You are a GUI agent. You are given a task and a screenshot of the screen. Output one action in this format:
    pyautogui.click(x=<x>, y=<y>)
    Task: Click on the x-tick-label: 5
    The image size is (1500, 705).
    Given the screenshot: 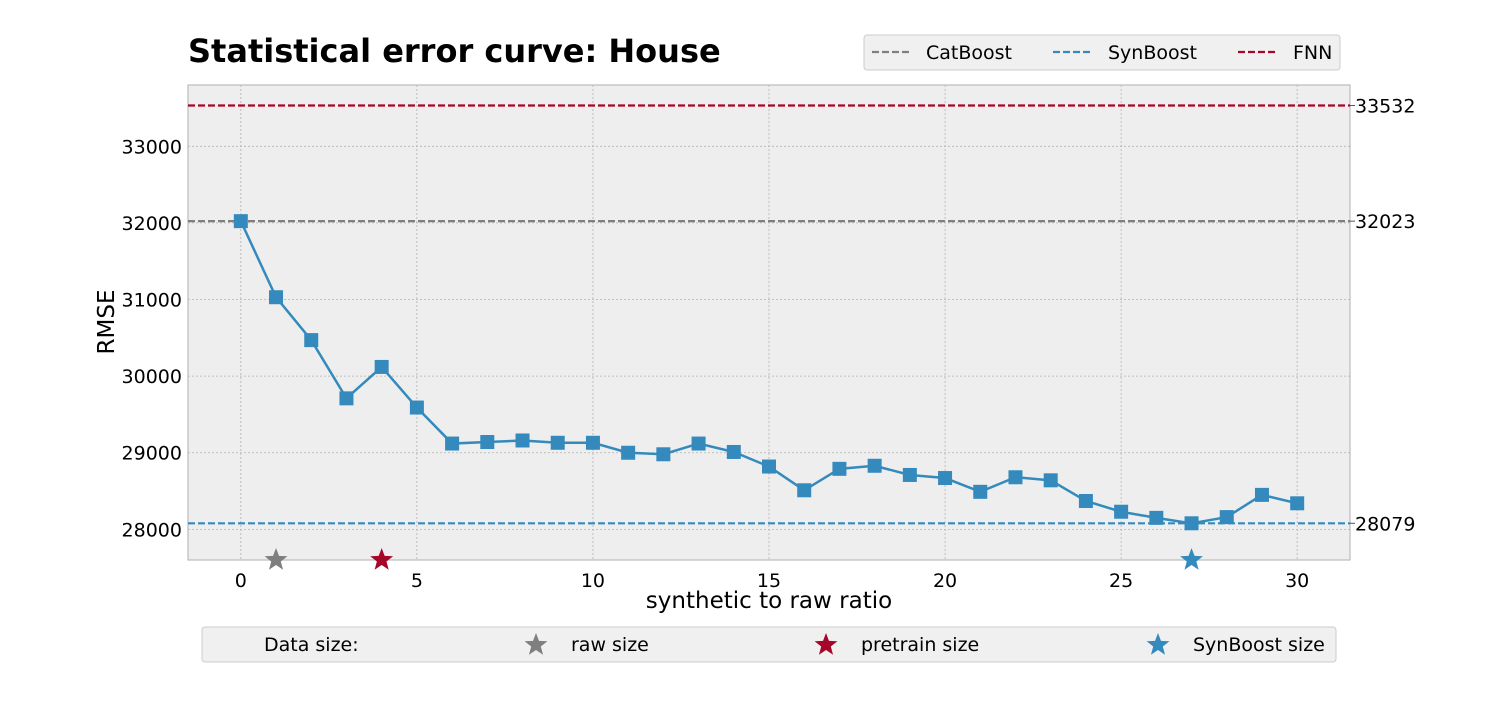 What is the action you would take?
    pyautogui.click(x=417, y=581)
    